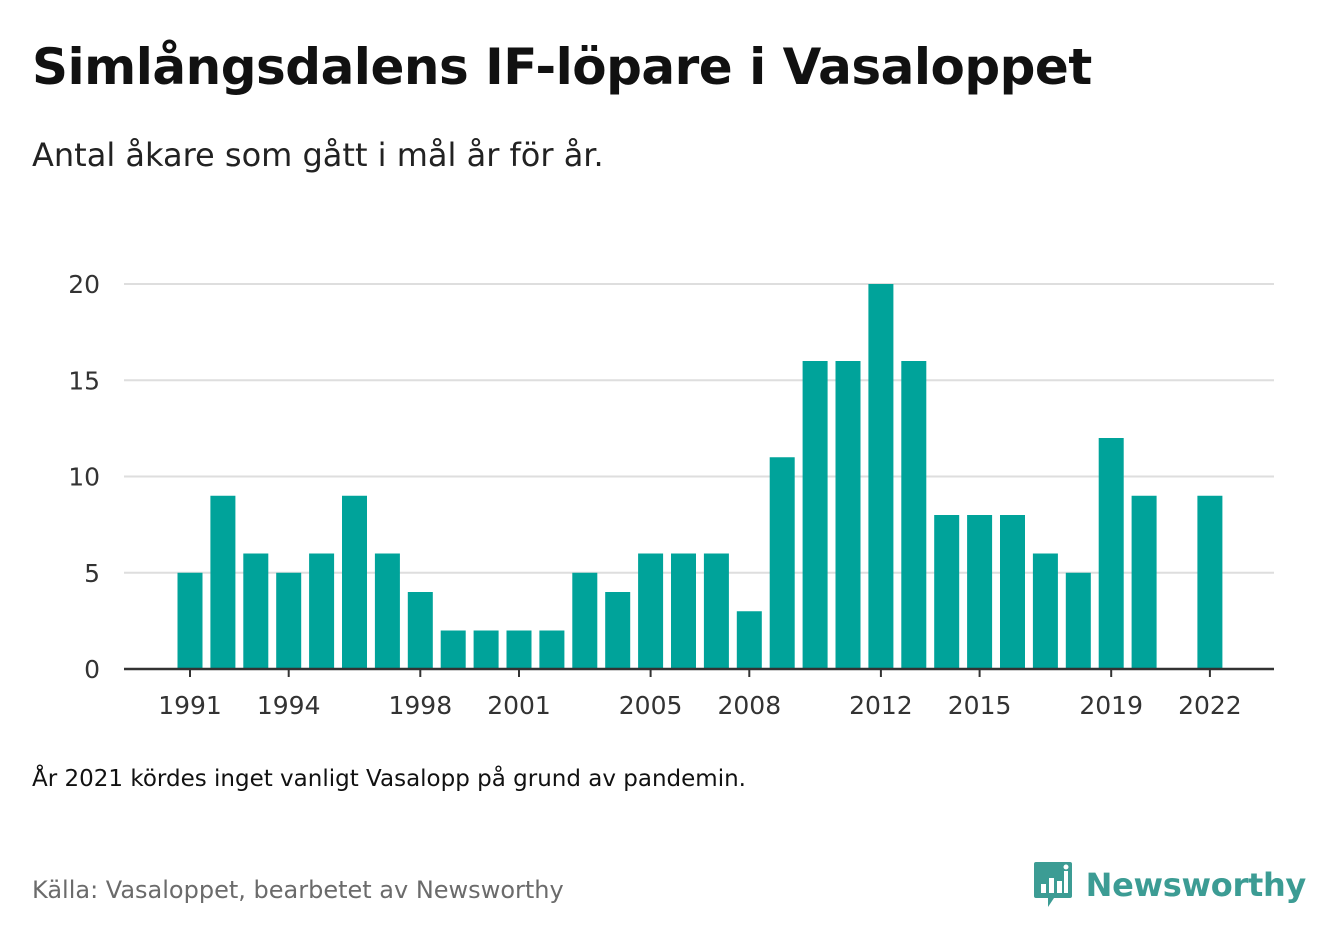 This screenshot has width=1340, height=940. I want to click on chart-subtitle: Antal åkare som gått i mål år för år., so click(318, 155).